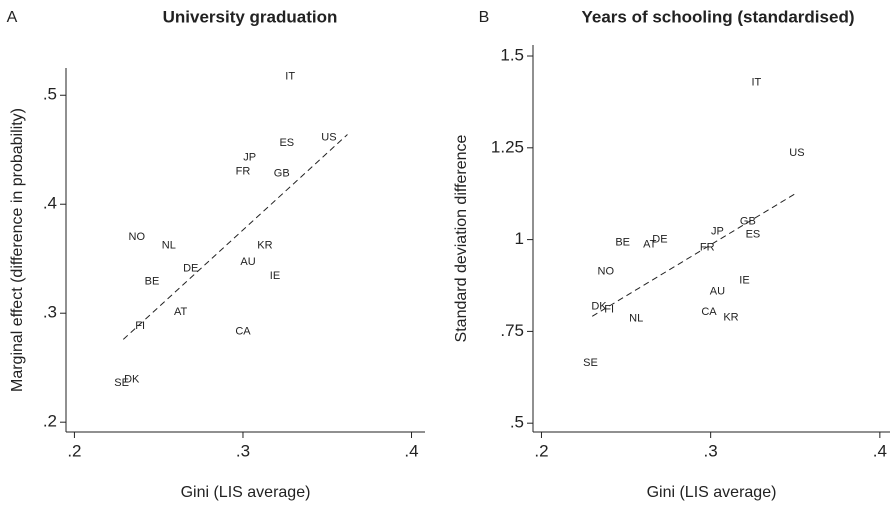 Image resolution: width=894 pixels, height=505 pixels. What do you see at coordinates (717, 16) in the screenshot?
I see `chart-title: Years of schooling (standardised)` at bounding box center [717, 16].